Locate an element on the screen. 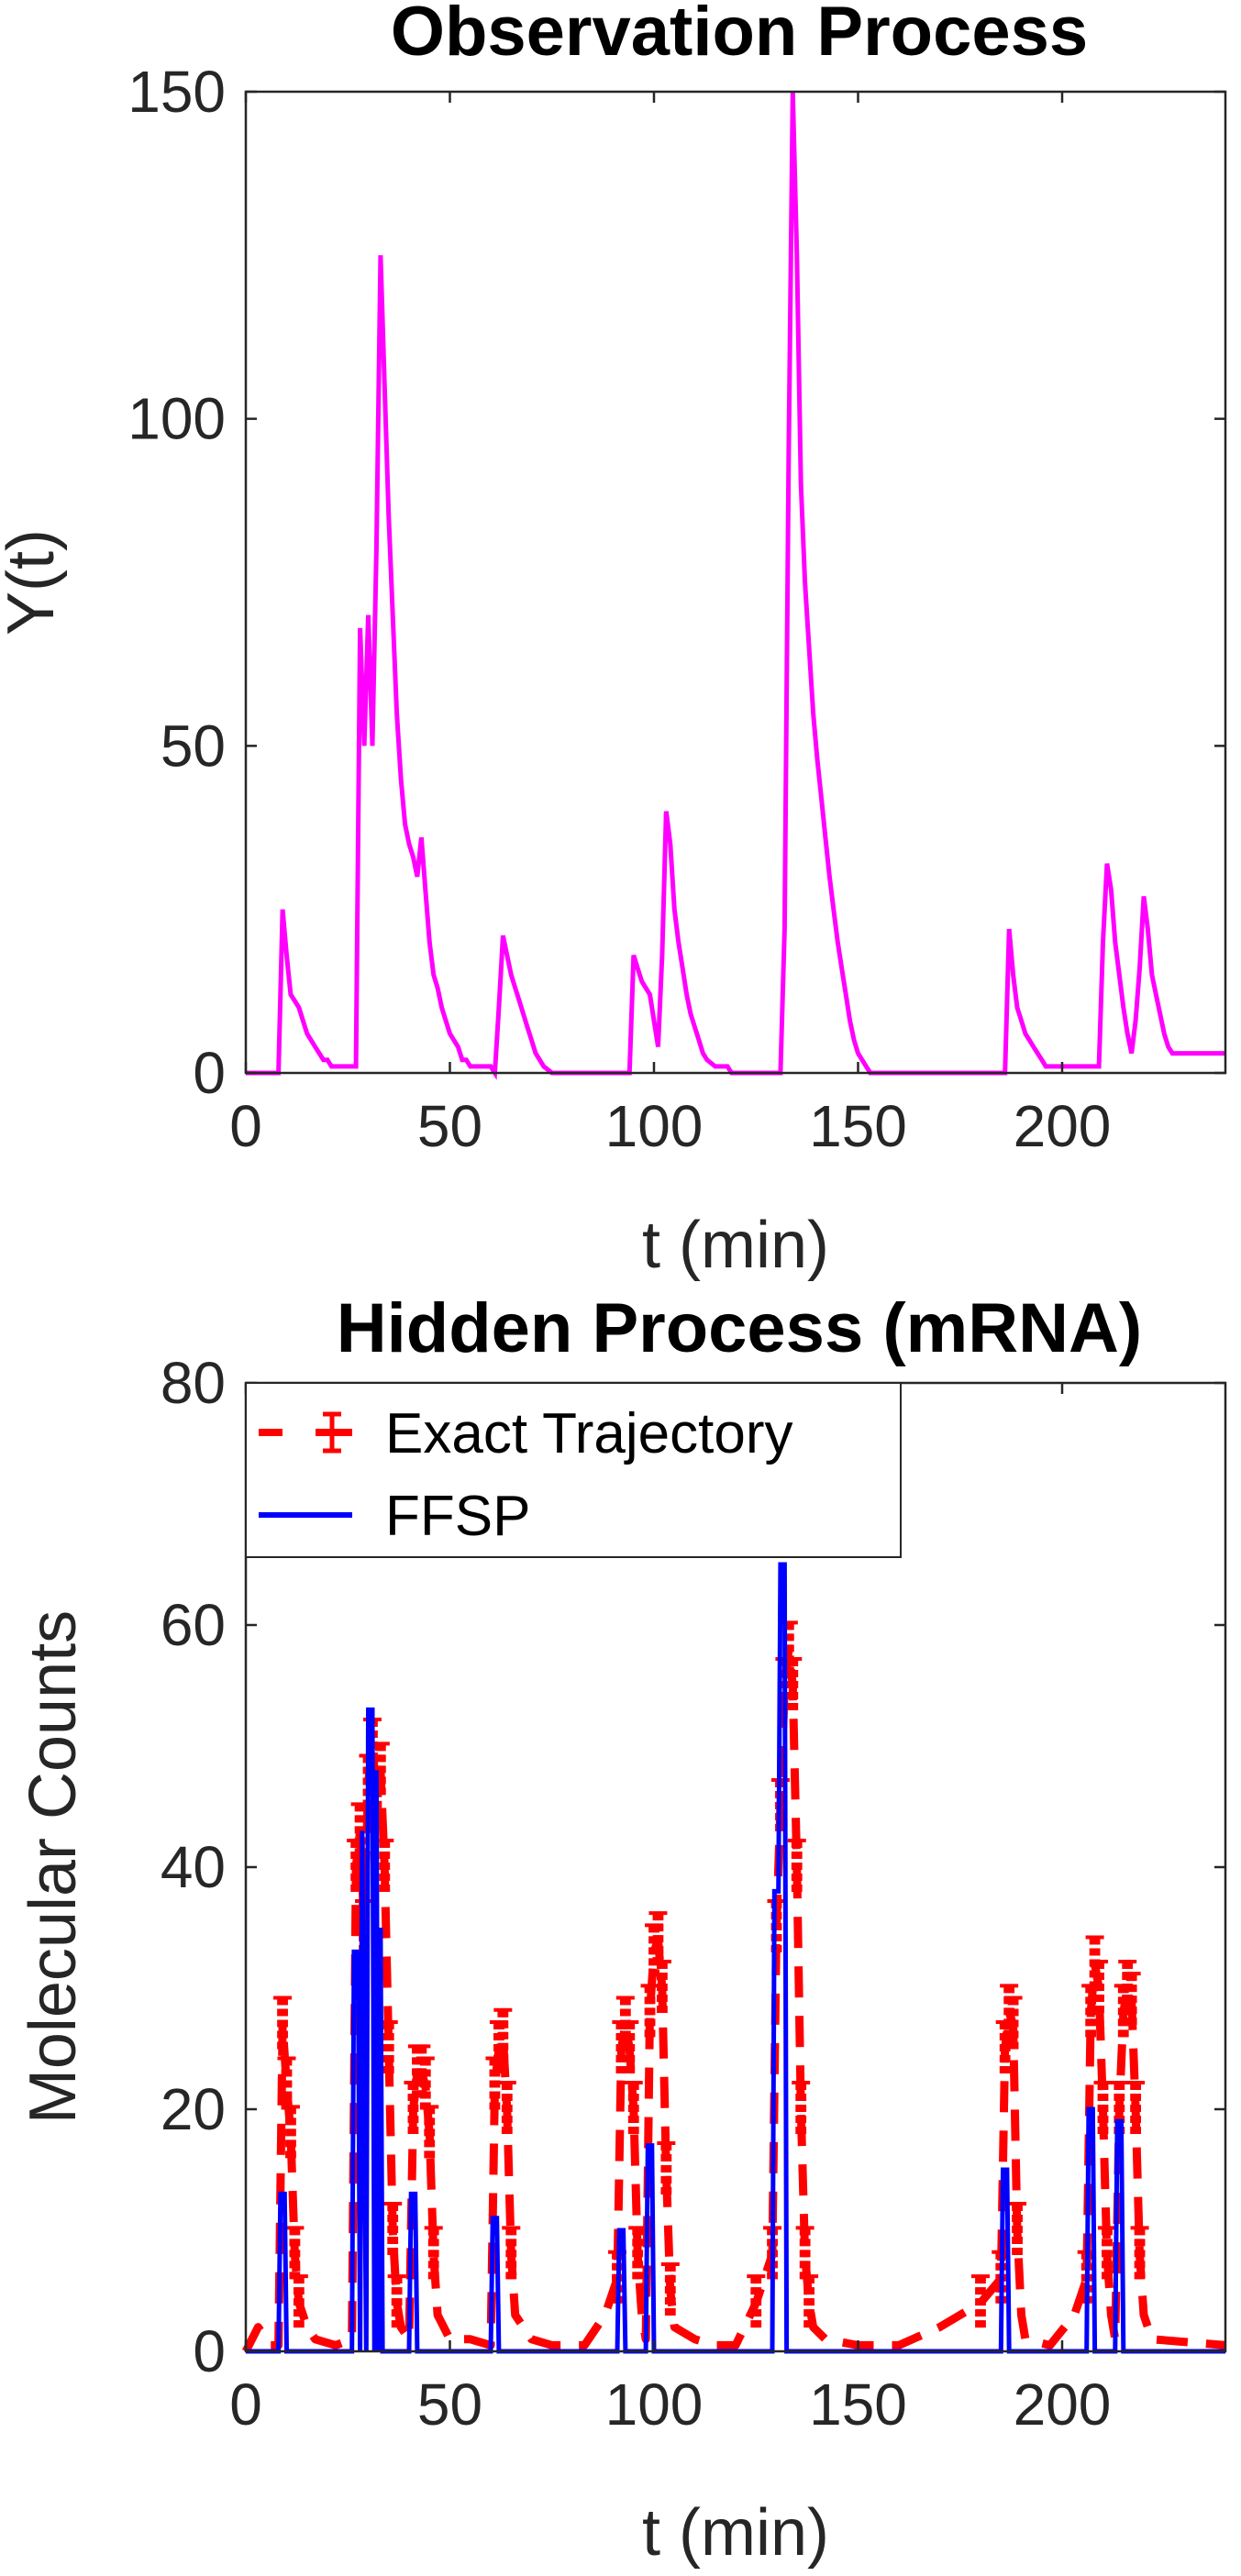  y-tick-label: 100 is located at coordinates (176, 419).